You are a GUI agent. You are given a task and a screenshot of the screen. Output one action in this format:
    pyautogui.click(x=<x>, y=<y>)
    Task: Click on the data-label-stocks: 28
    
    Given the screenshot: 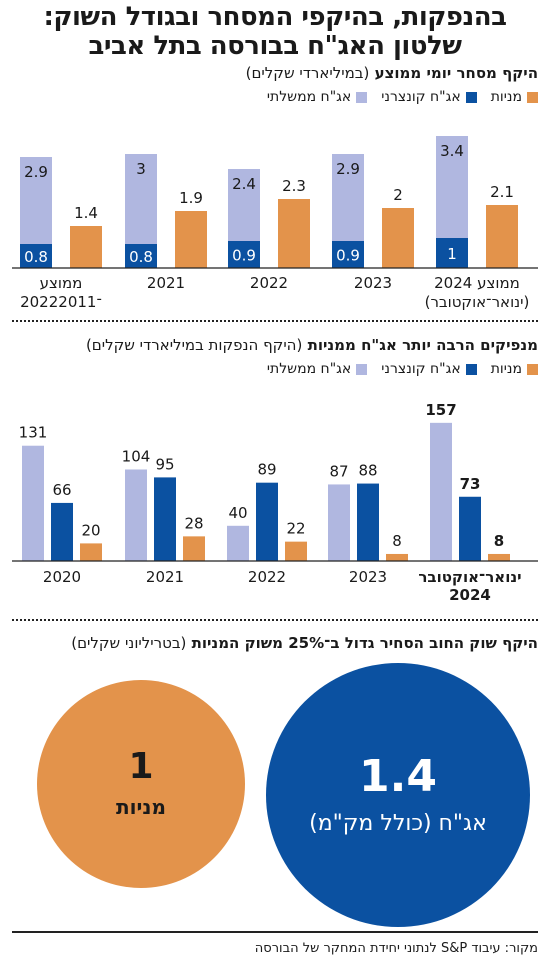 What is the action you would take?
    pyautogui.click(x=193, y=523)
    